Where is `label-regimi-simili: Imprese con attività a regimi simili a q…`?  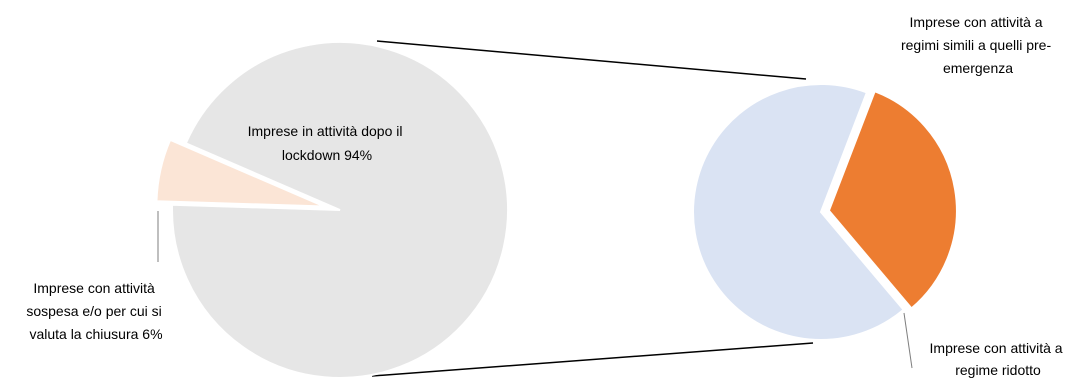 label-regimi-simili: Imprese con attività a regimi simili a q… is located at coordinates (978, 45).